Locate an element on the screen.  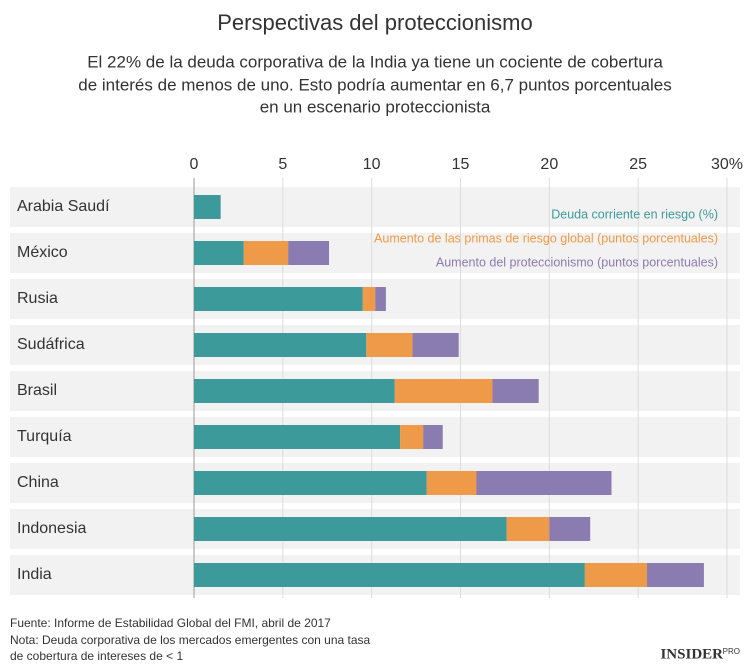
note: de cobertura de intereses de < 1 is located at coordinates (96, 656).